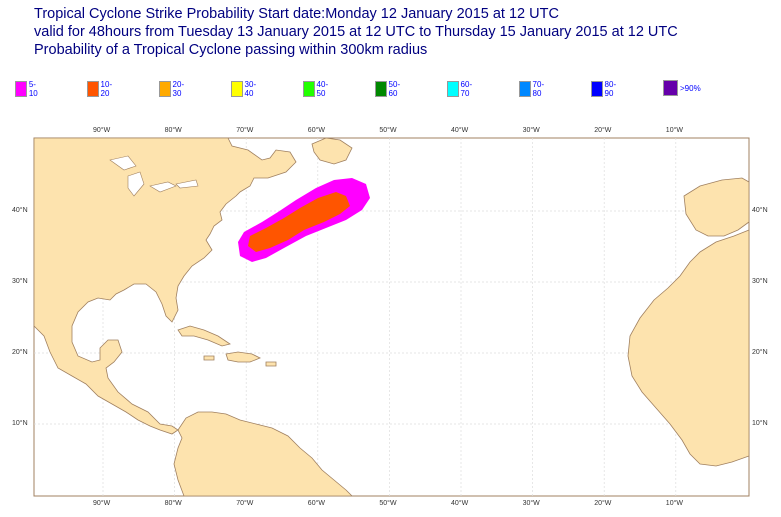 The height and width of the screenshot is (517, 781). What do you see at coordinates (154, 176) in the screenshot?
I see `great-lakes` at bounding box center [154, 176].